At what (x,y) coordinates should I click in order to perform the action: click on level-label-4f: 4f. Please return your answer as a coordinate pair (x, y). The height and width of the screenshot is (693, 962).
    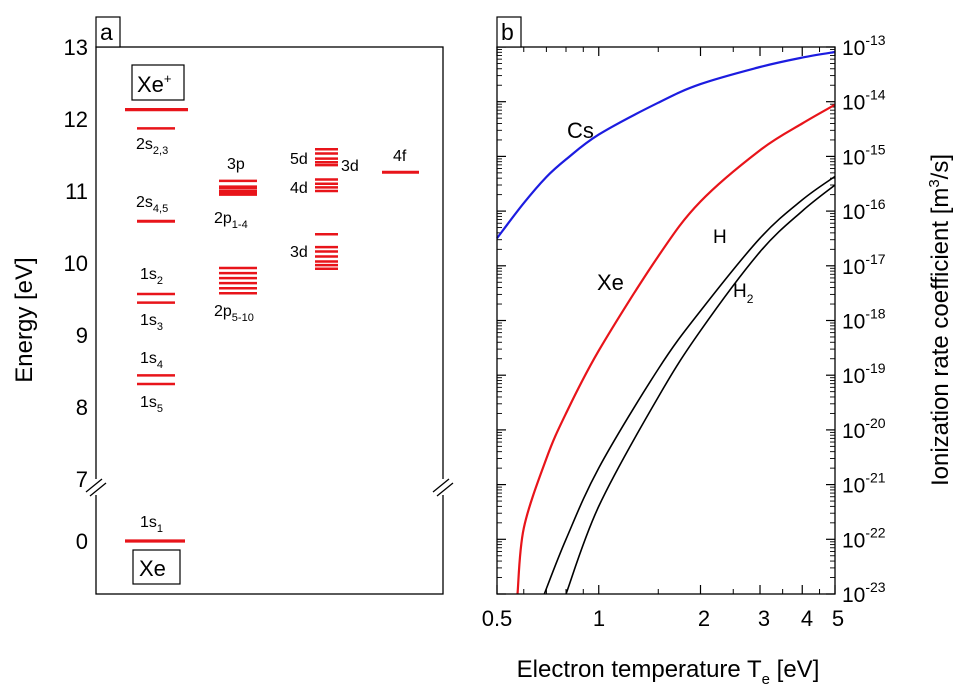
    Looking at the image, I should click on (400, 156).